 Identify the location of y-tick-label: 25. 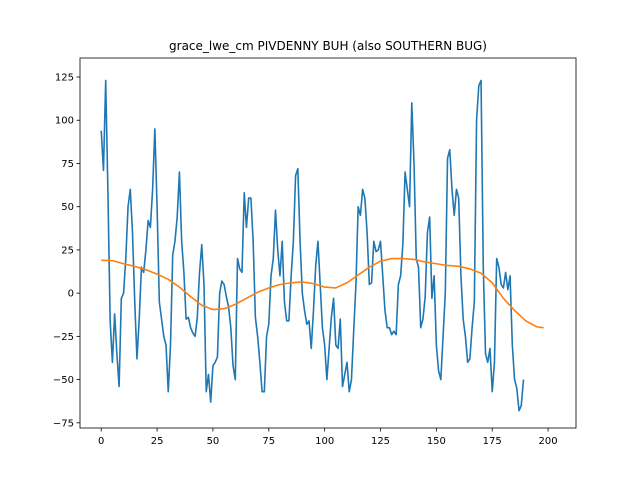
(67, 250).